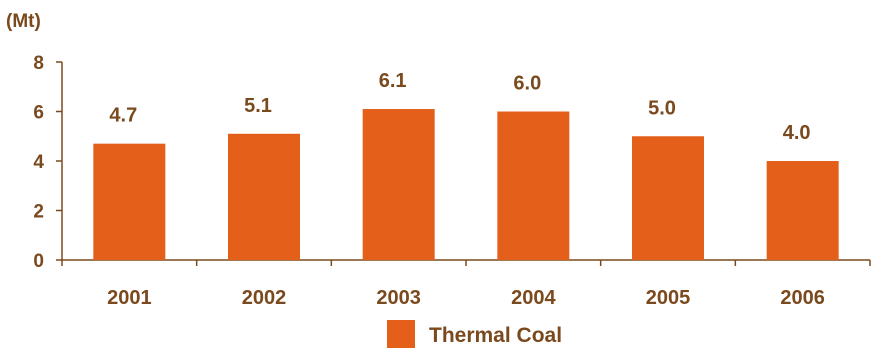 The height and width of the screenshot is (350, 892). Describe the element at coordinates (398, 298) in the screenshot. I see `x-tick-label-2003: 2003` at that location.